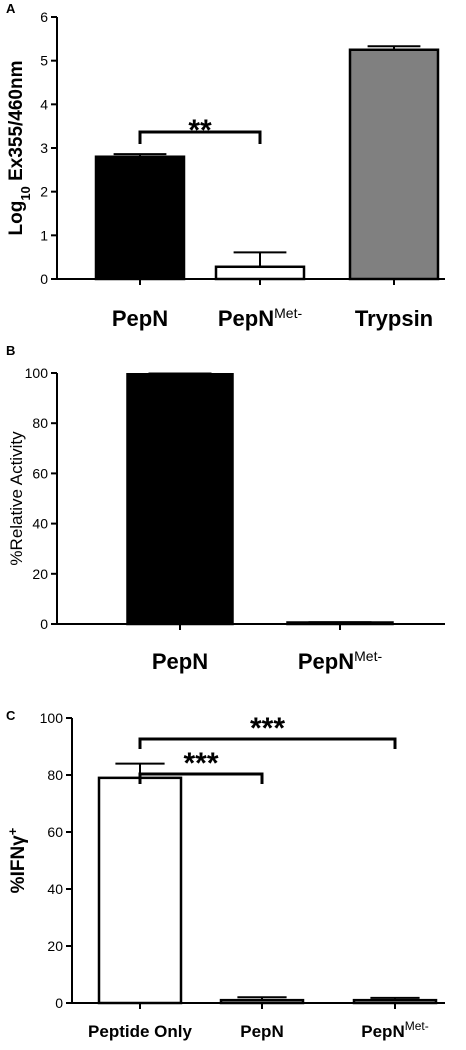  Describe the element at coordinates (44, 61) in the screenshot. I see `y-tick-label: 5` at that location.